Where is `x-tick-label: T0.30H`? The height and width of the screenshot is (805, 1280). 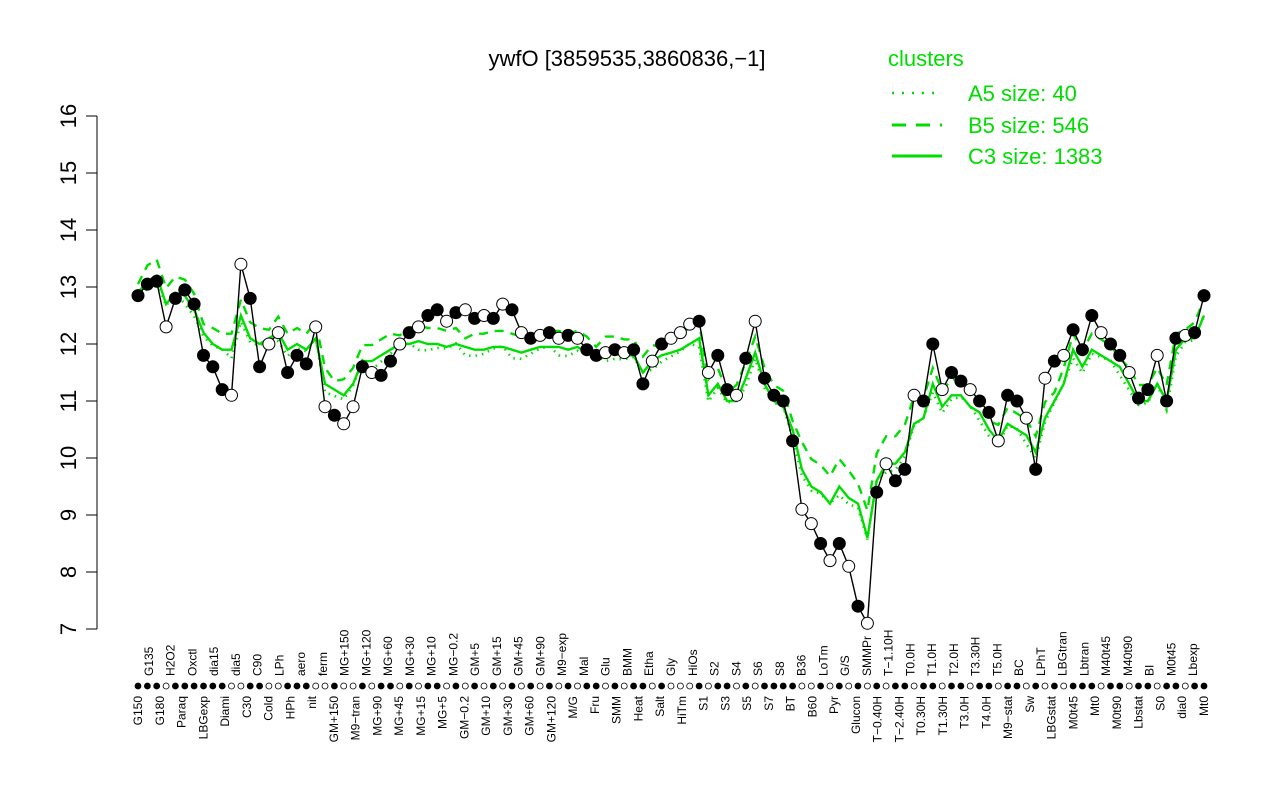 x-tick-label: T0.30H is located at coordinates (921, 715).